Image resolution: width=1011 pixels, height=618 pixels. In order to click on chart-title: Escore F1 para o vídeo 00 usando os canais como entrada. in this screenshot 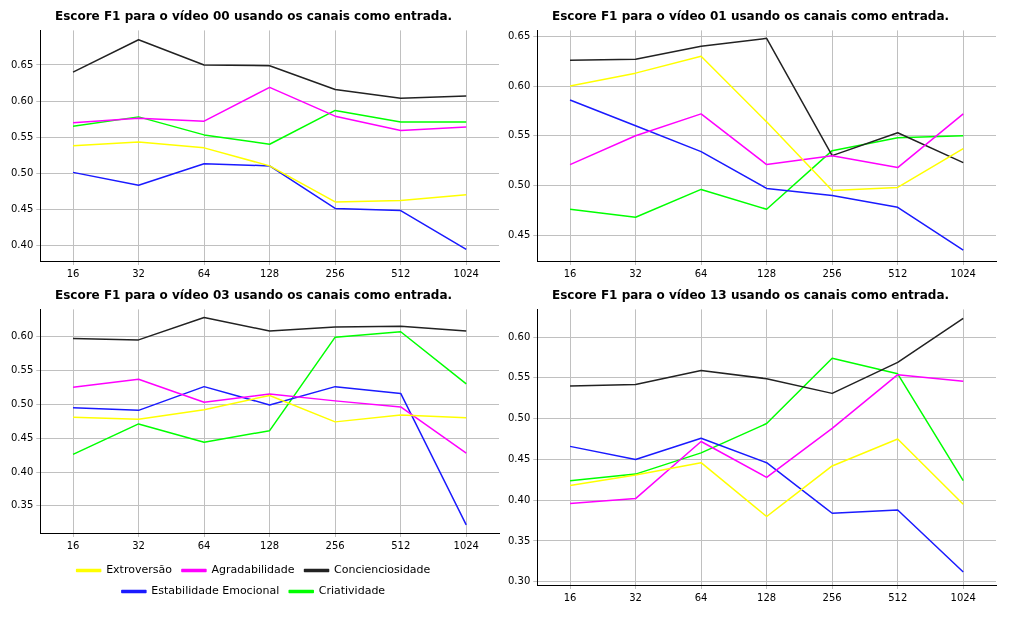, I will do `click(253, 16)`.